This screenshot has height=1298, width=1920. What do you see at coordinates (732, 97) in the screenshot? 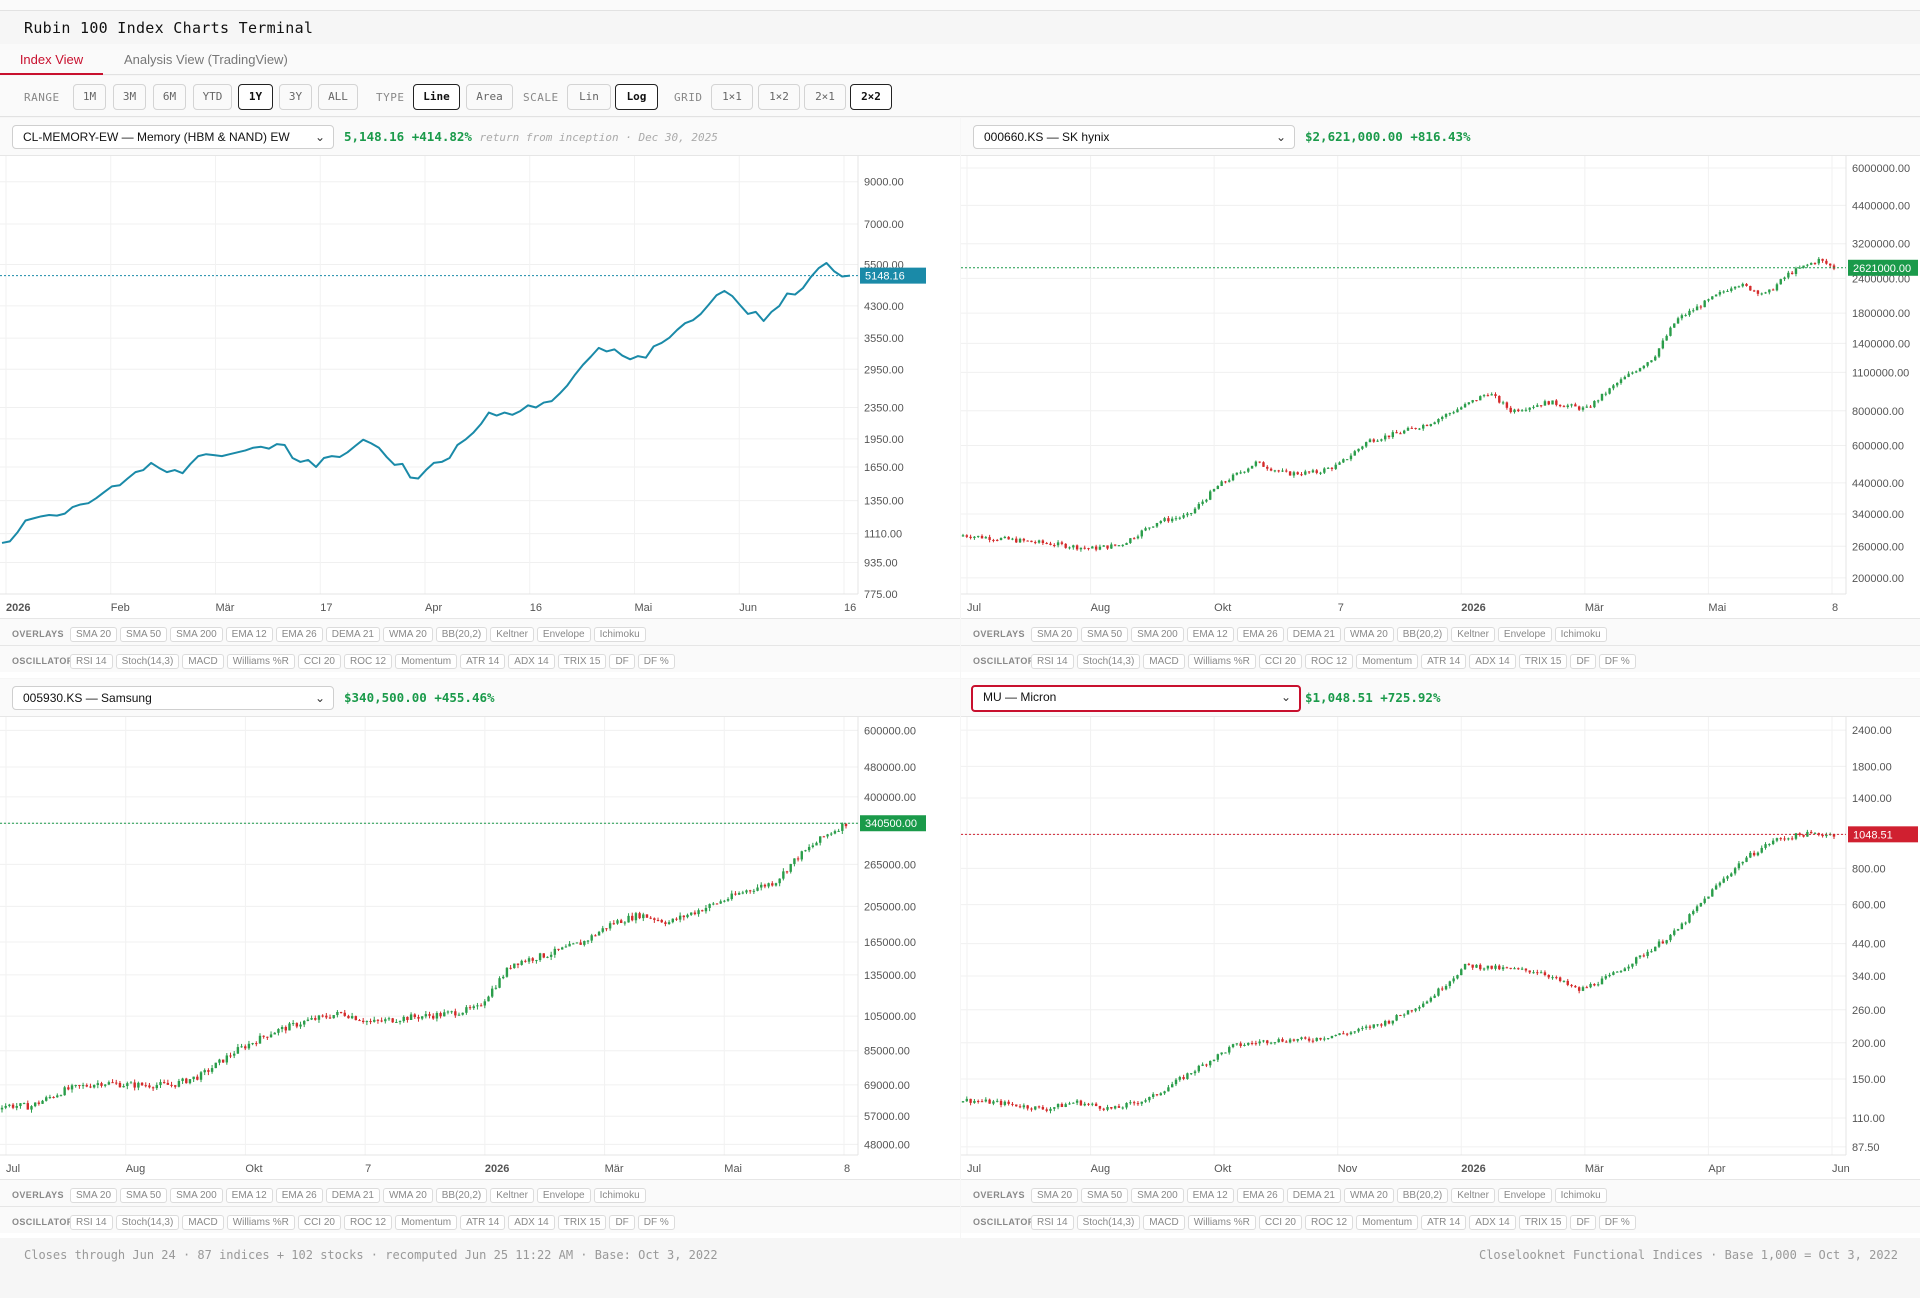
I see `grid-1x1-button: 1×1` at bounding box center [732, 97].